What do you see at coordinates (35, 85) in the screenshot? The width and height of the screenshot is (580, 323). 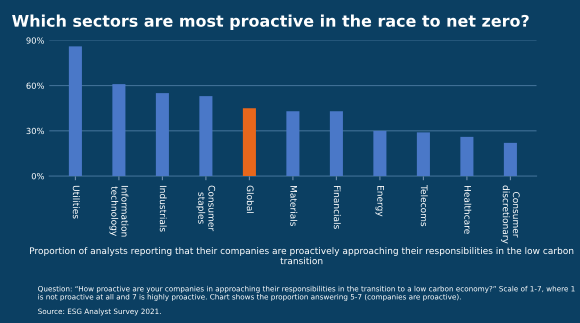 I see `y-tick-label: 60%` at bounding box center [35, 85].